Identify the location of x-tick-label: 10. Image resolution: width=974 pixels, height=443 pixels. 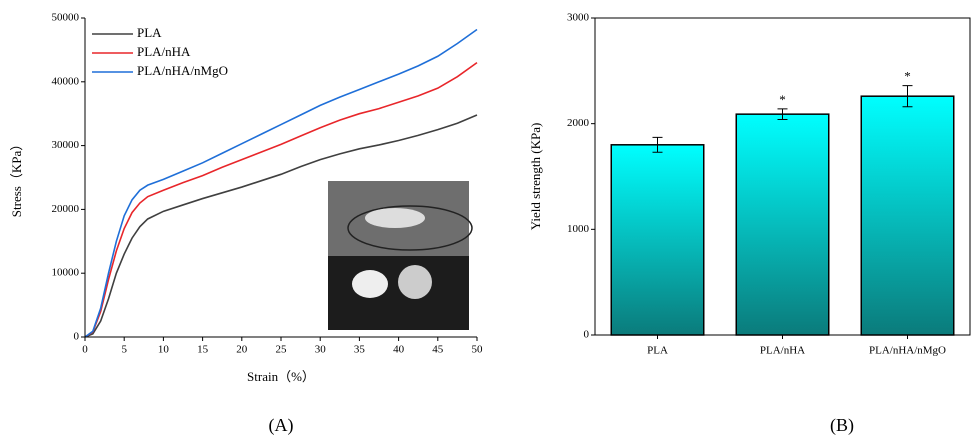
(164, 350).